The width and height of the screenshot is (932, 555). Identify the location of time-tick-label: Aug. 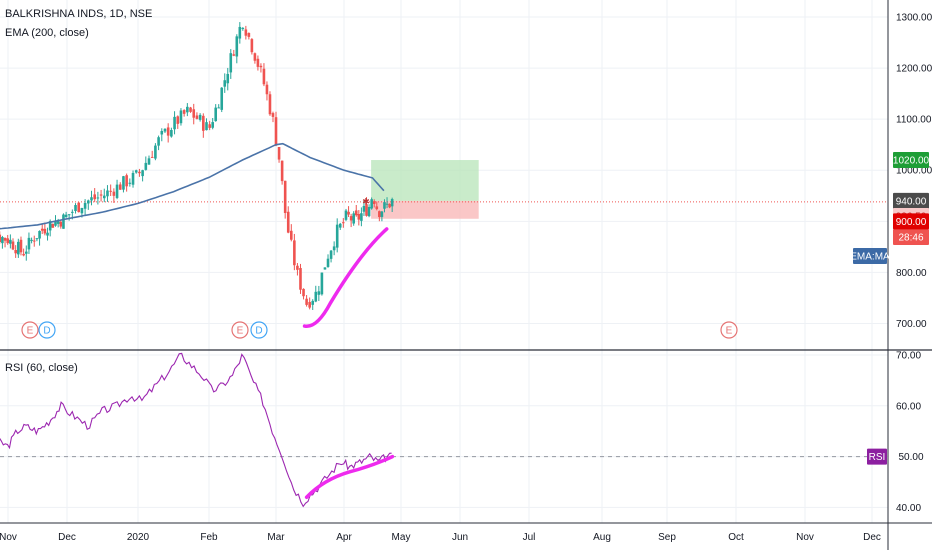
(602, 537).